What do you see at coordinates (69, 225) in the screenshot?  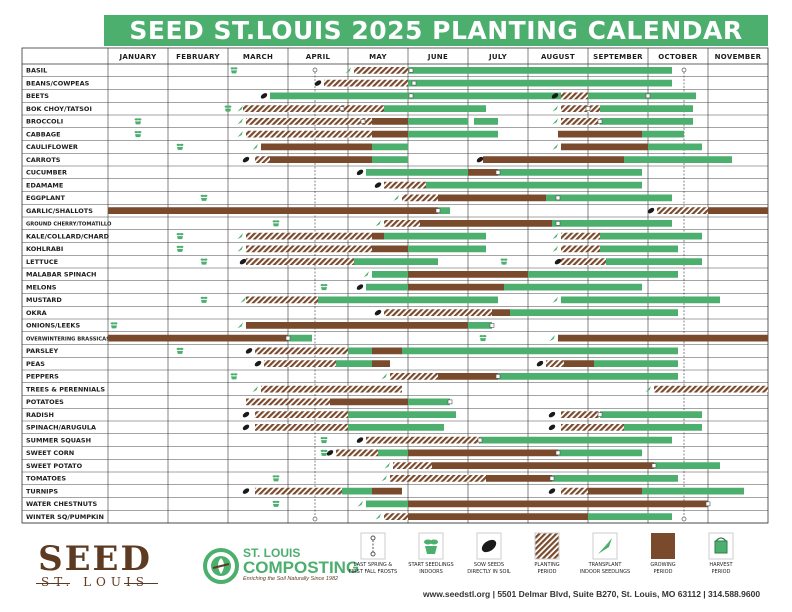 I see `crop-label: GROUND CHERRY/TOMATILLO` at bounding box center [69, 225].